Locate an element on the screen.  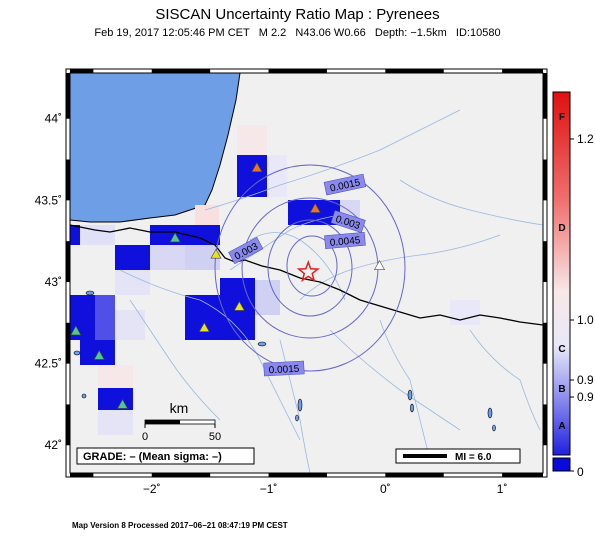
event-depth: Depth: −1.5km is located at coordinates (410, 33).